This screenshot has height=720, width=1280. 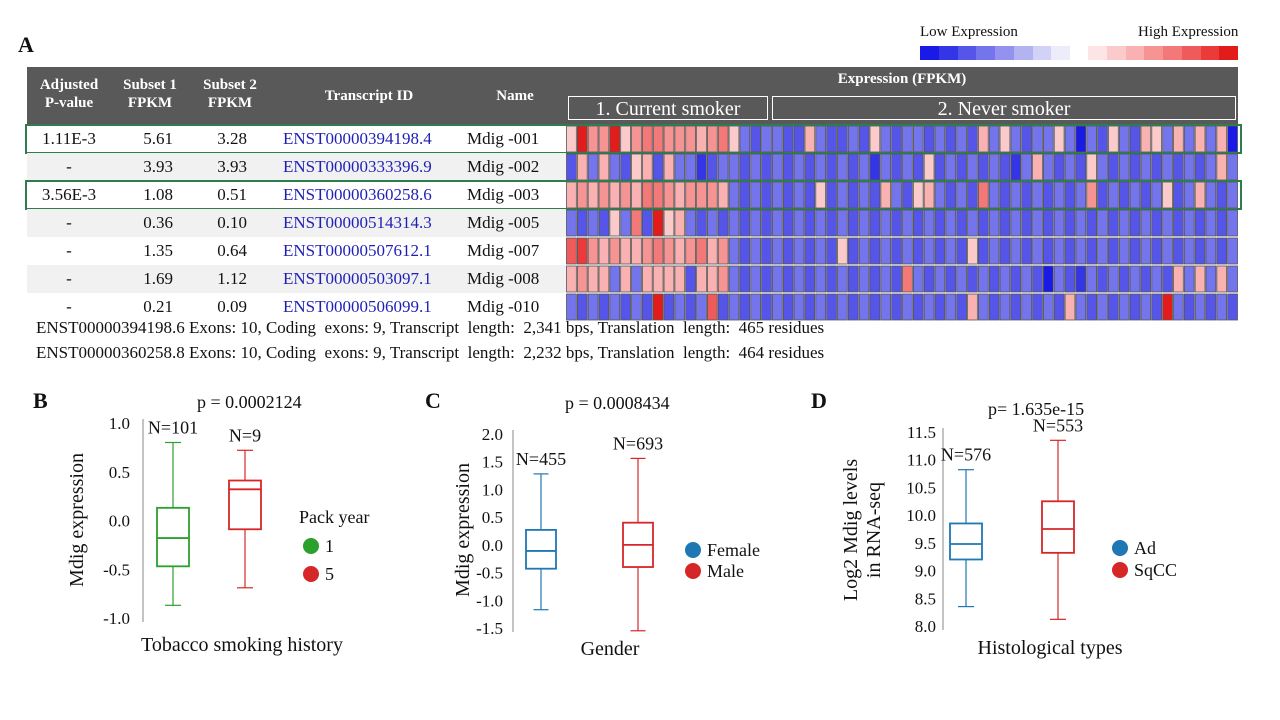 What do you see at coordinates (69, 94) in the screenshot?
I see `header-pvalue: Adjusted P-value` at bounding box center [69, 94].